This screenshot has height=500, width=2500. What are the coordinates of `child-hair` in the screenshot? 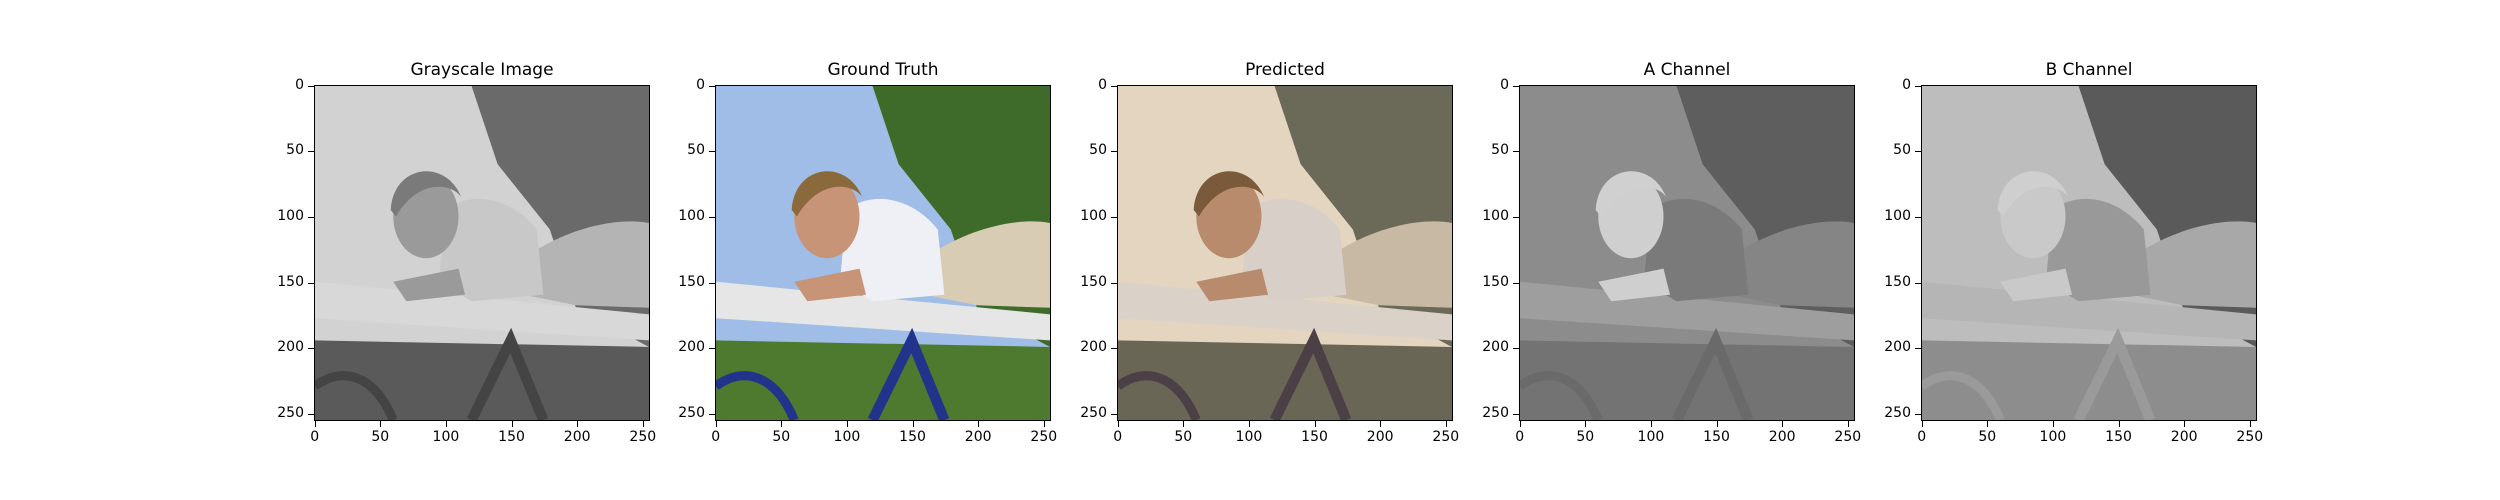 It's located at (426, 194).